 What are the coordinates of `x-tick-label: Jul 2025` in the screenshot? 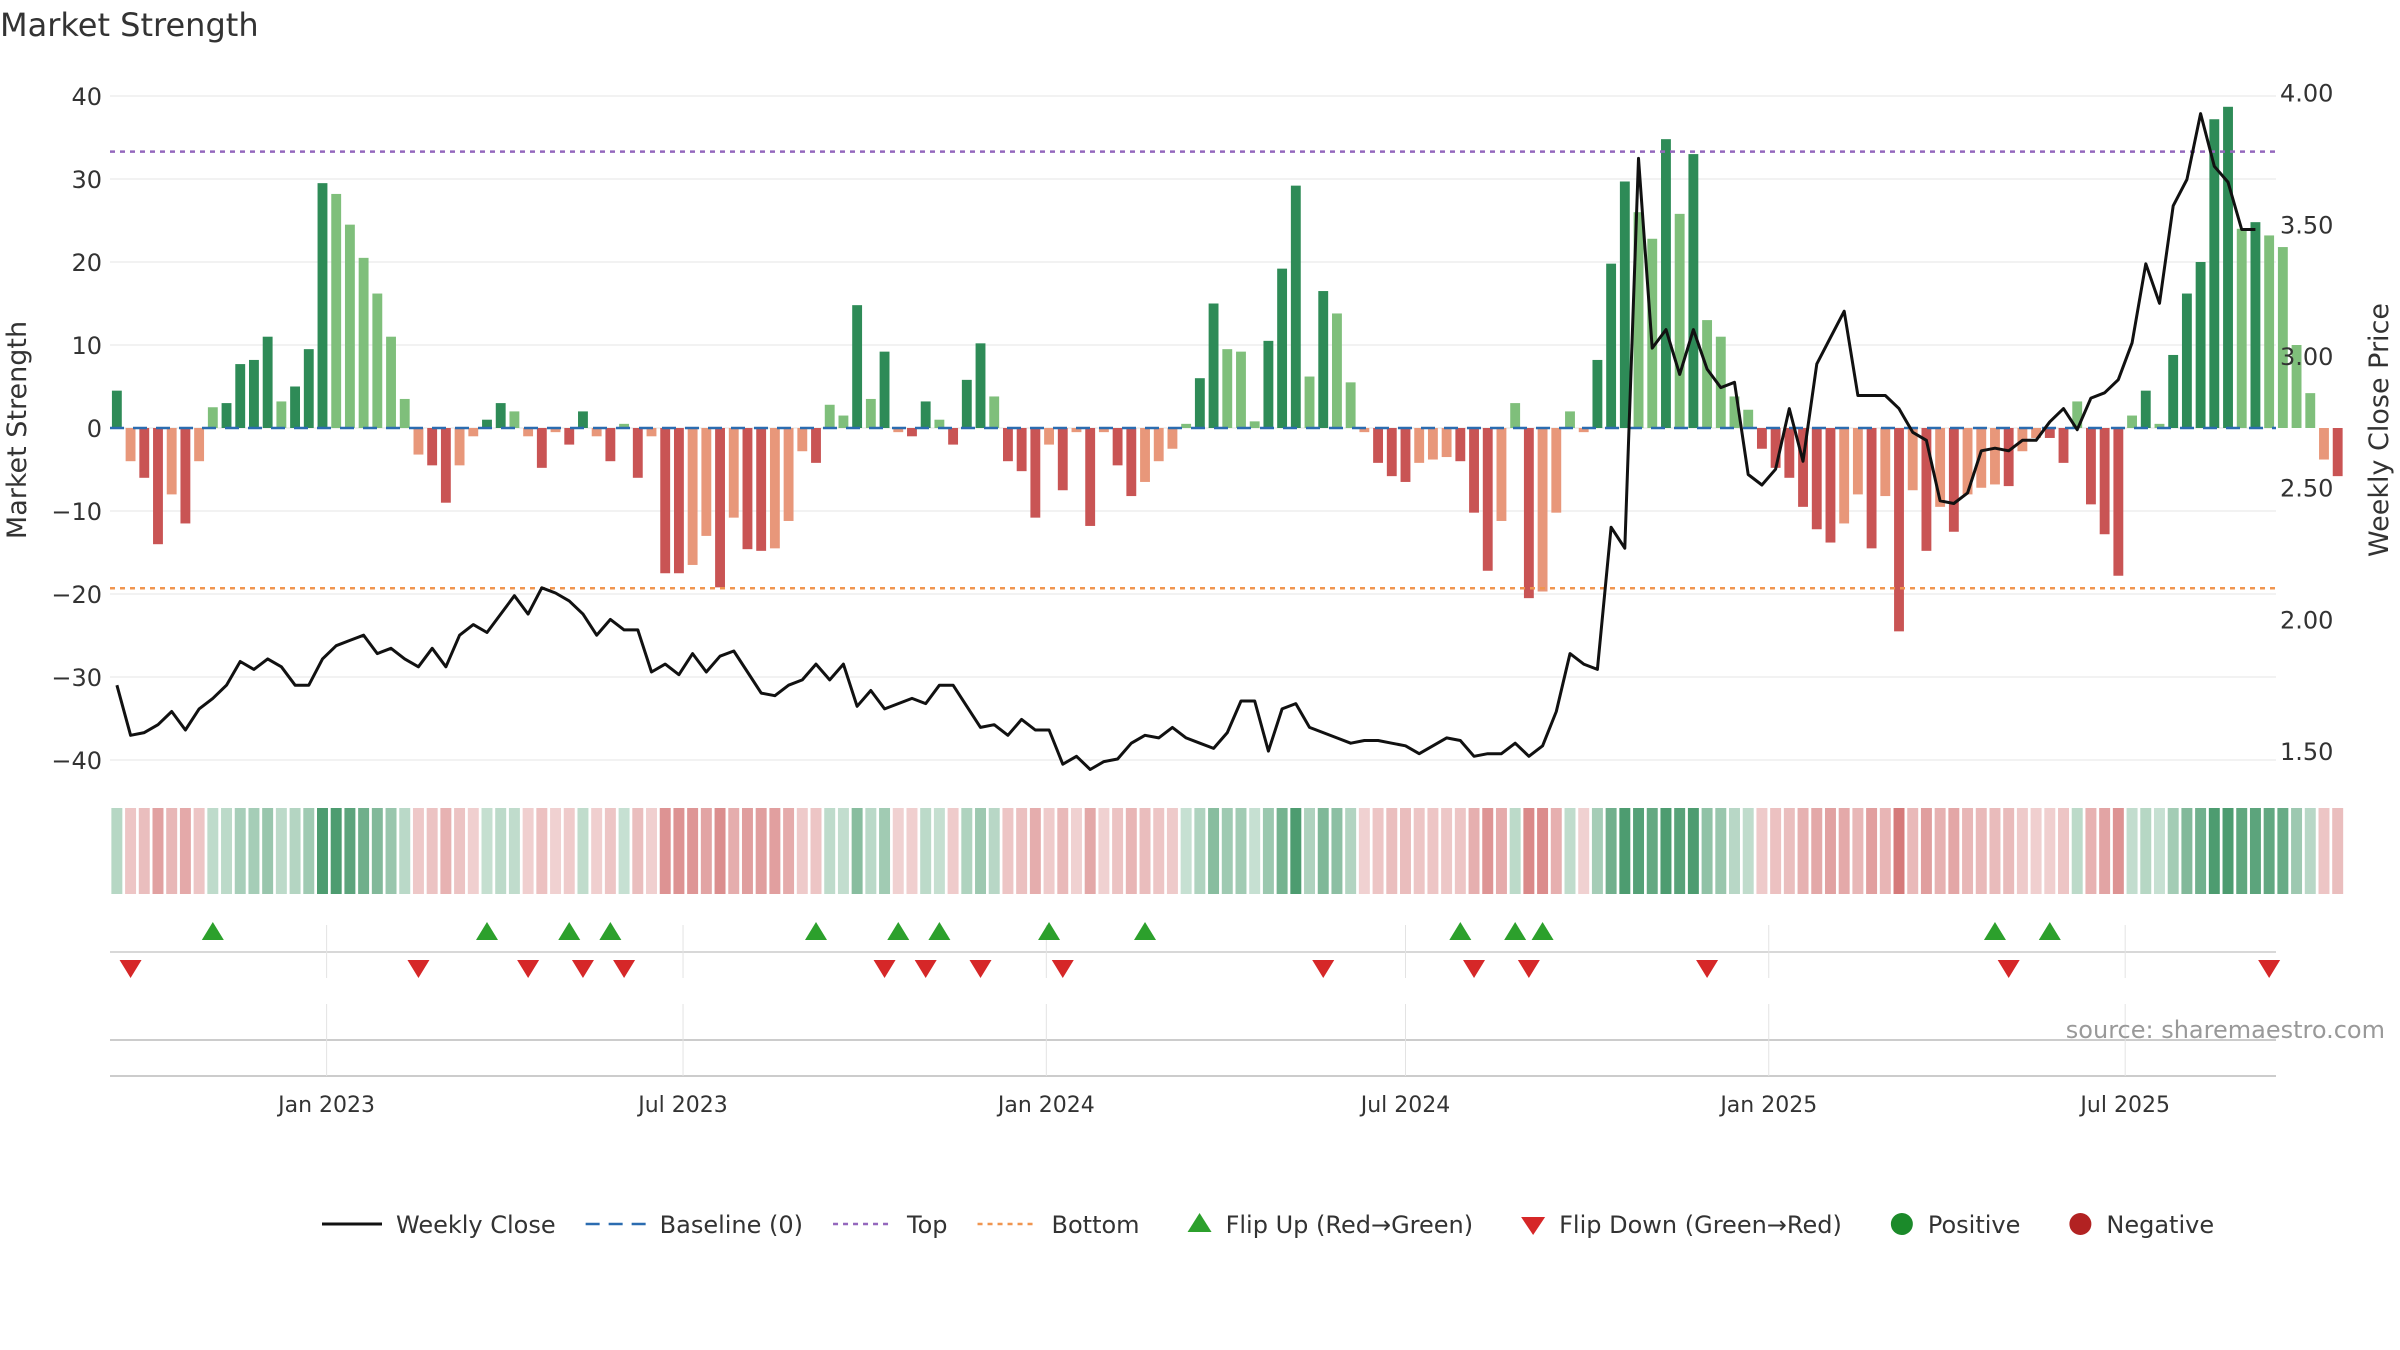 It's located at (2124, 1105).